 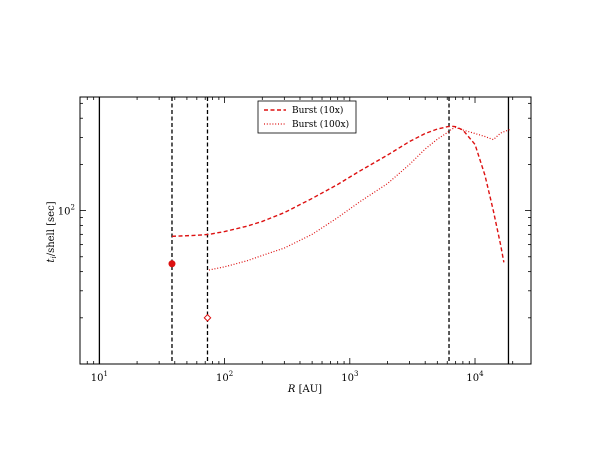 What do you see at coordinates (190, 291) in the screenshot?
I see `markers-group` at bounding box center [190, 291].